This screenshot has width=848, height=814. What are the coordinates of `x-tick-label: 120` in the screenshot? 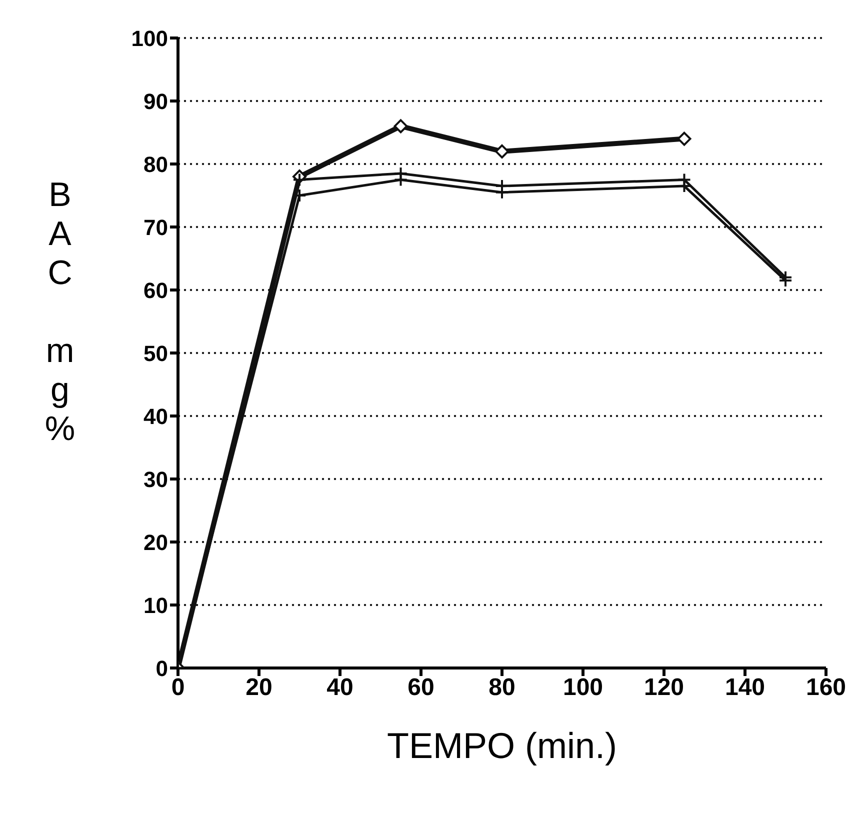 It's located at (664, 688).